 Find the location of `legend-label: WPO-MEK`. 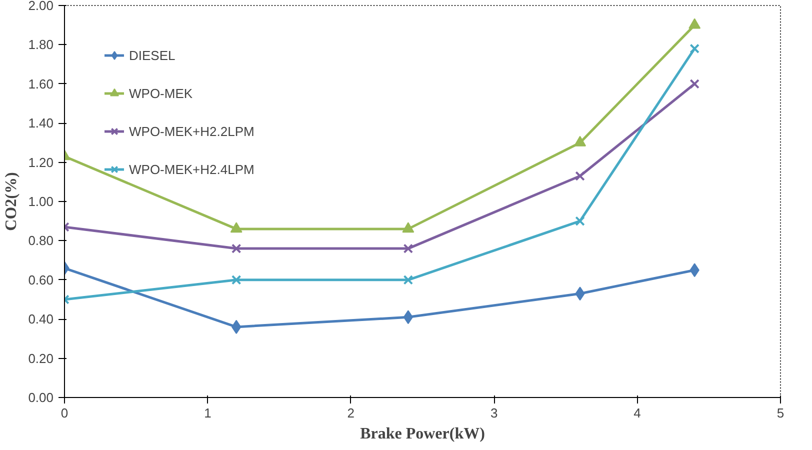

legend-label: WPO-MEK is located at coordinates (161, 93).